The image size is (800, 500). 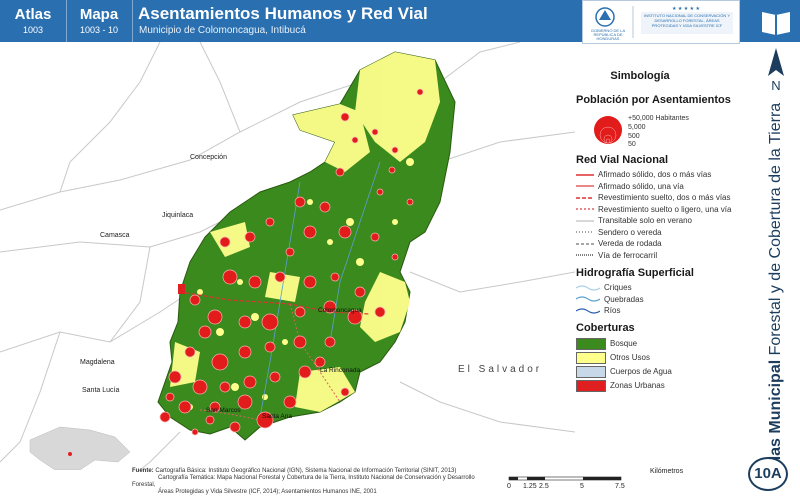 What do you see at coordinates (143, 471) in the screenshot?
I see `source-label: Fuente:` at bounding box center [143, 471].